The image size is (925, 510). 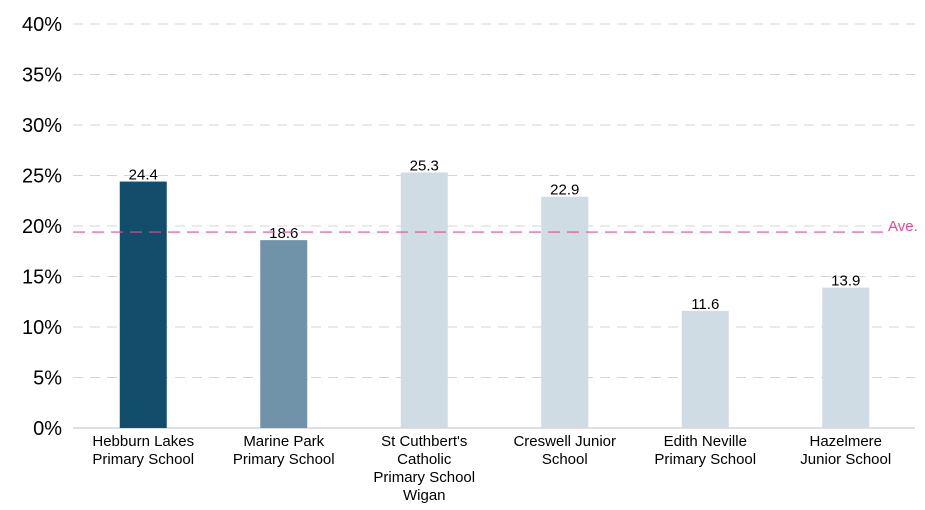 I want to click on x-tick-label: Hebburn Lakes Primary School, so click(x=143, y=450).